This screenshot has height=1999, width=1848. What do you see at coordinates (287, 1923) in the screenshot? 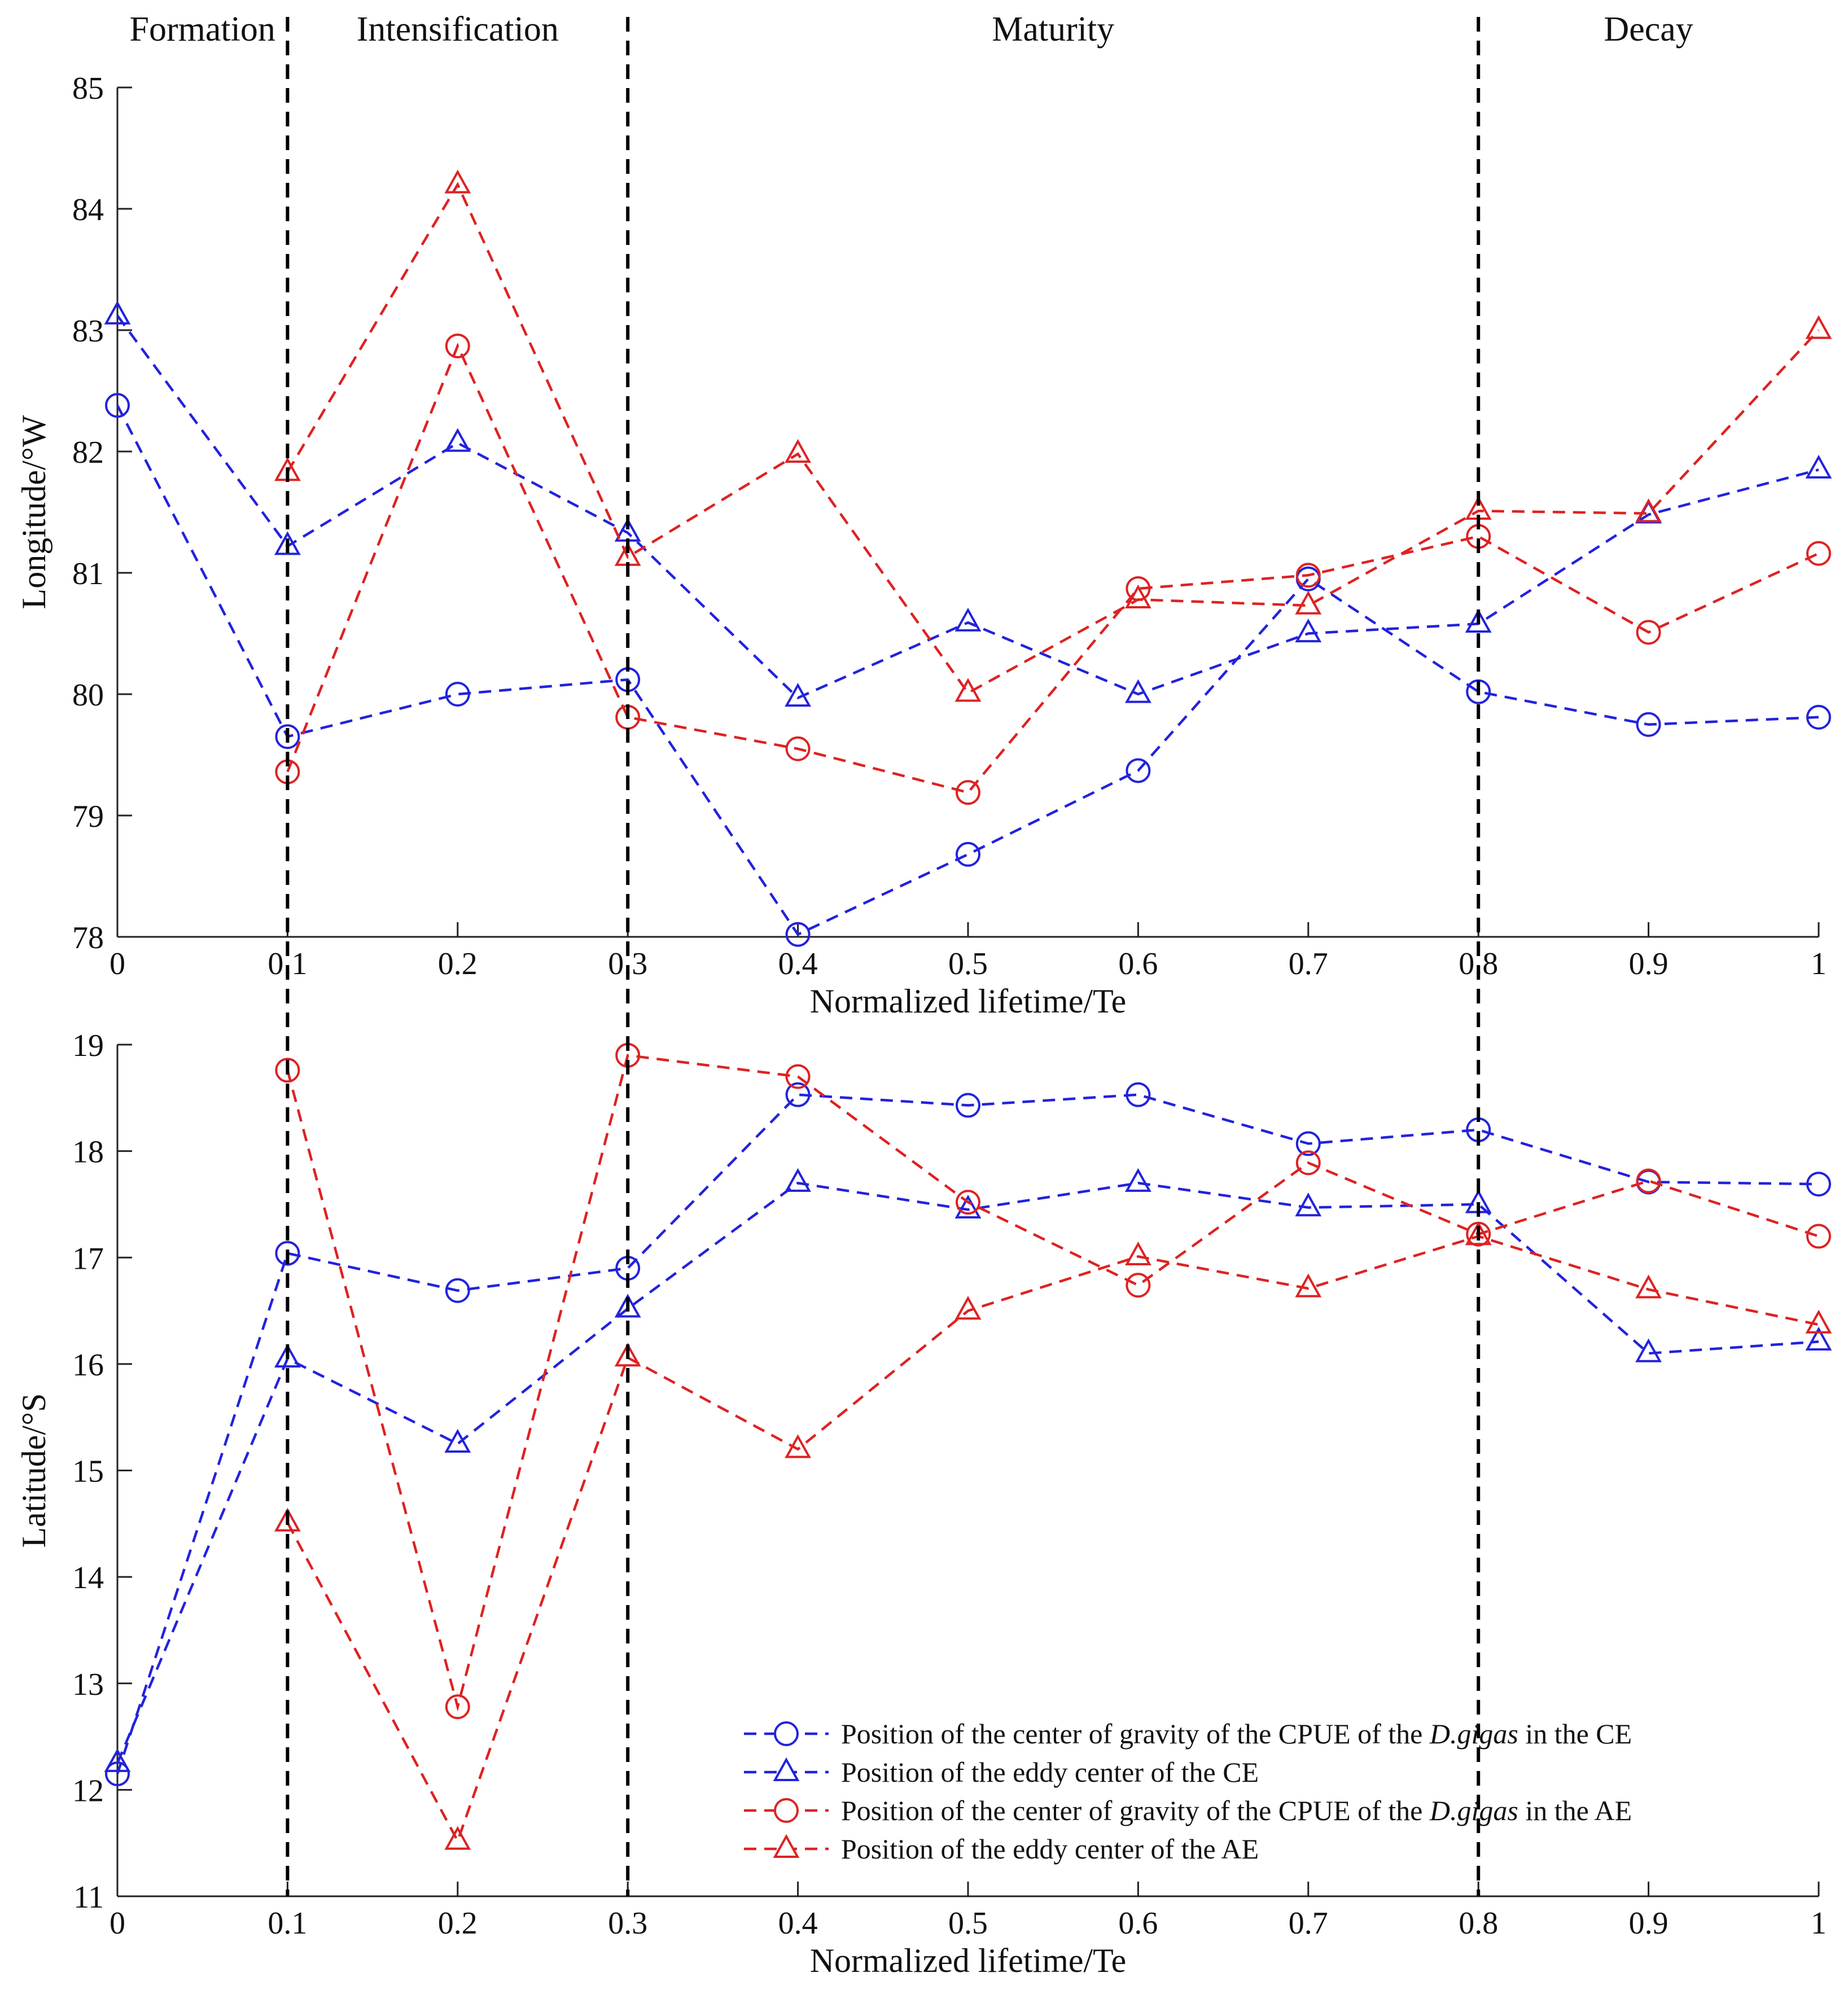
I see `lat-x-tick-label: 0.1` at bounding box center [287, 1923].